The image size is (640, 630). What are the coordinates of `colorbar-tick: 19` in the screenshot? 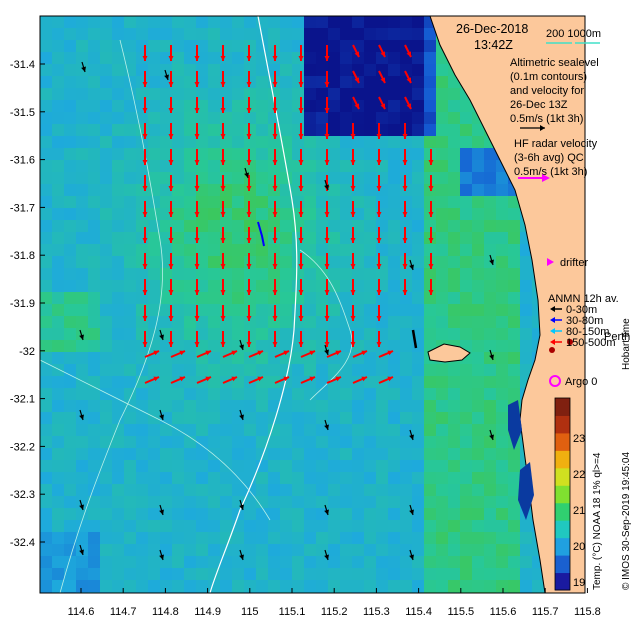 It's located at (579, 583).